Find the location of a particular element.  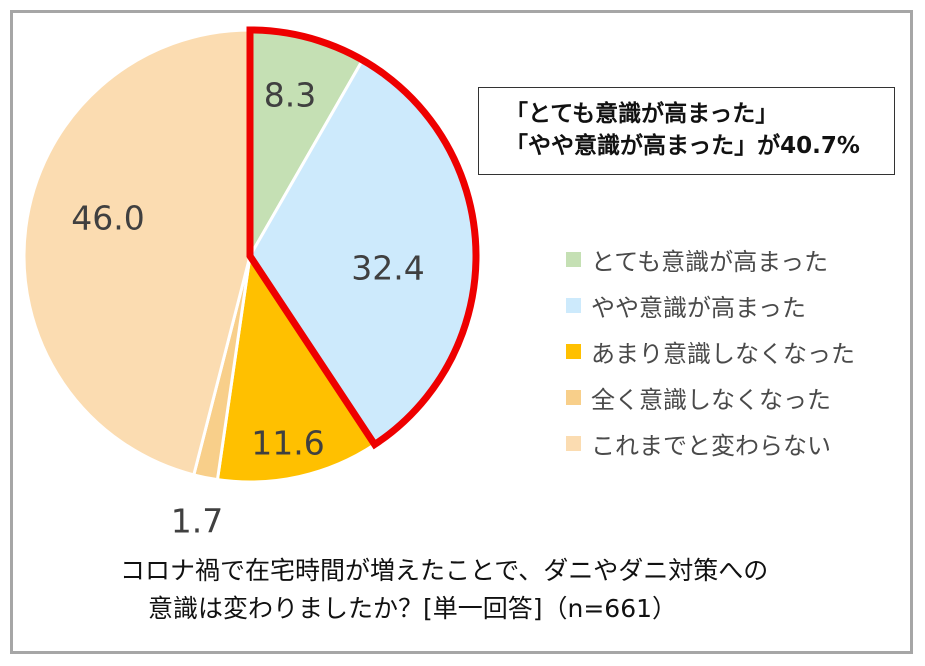

data-label: 11.6 is located at coordinates (287, 443).